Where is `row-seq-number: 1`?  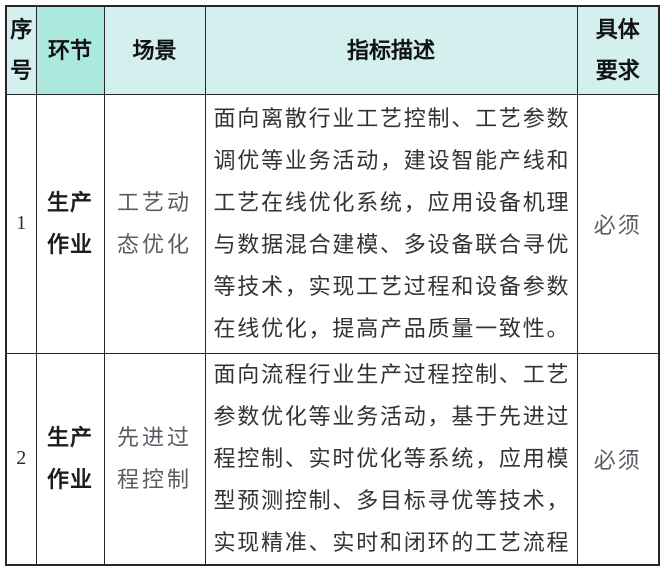 row-seq-number: 1 is located at coordinates (21, 223).